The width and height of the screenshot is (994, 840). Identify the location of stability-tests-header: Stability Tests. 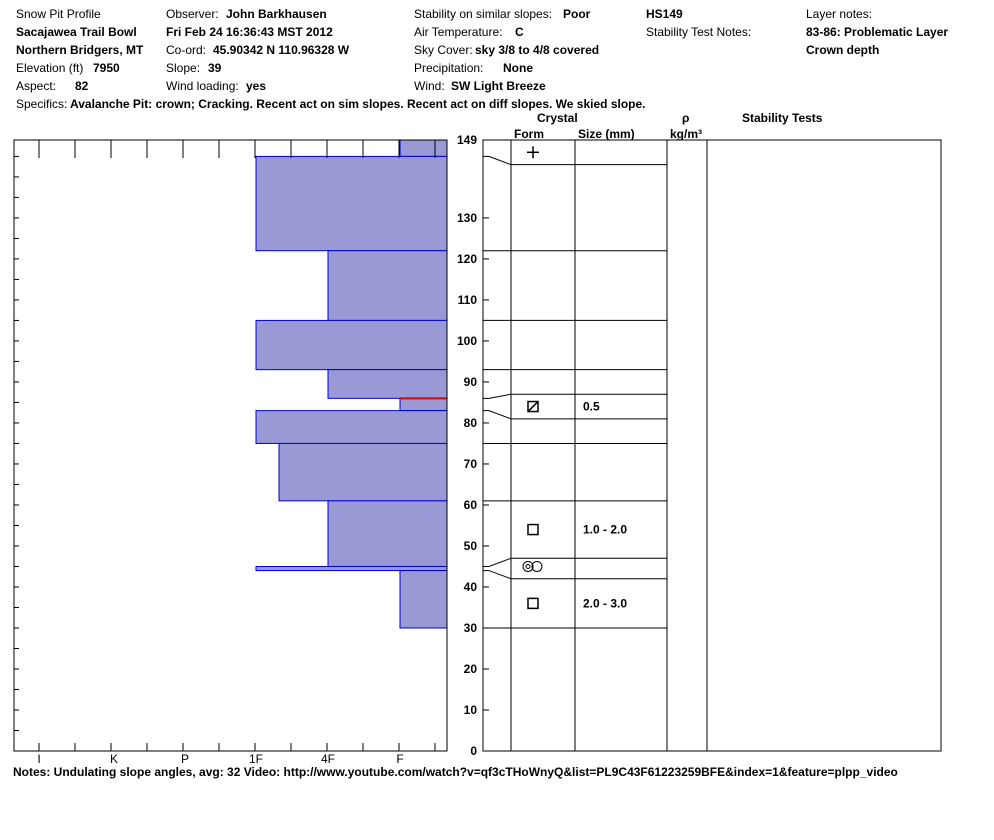
(782, 118).